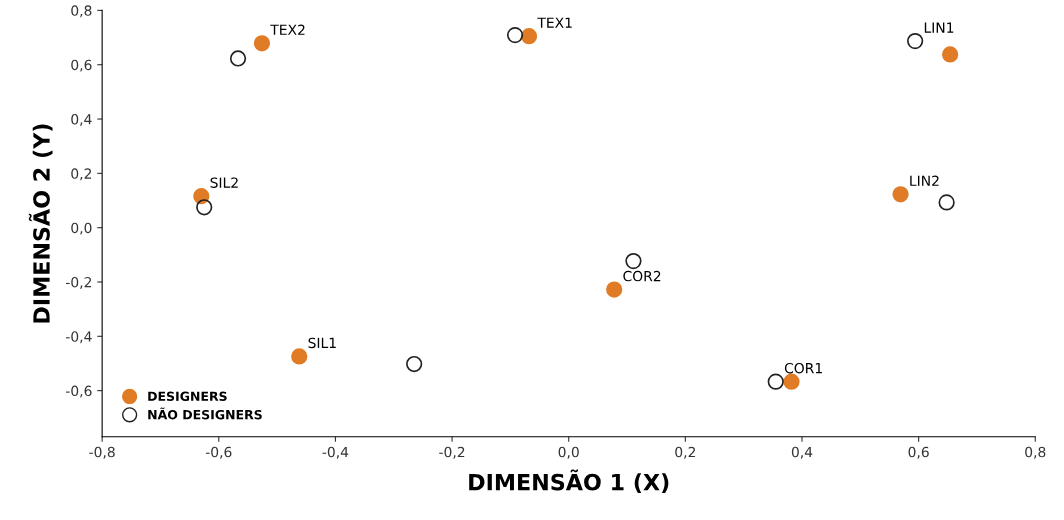 This screenshot has width=1064, height=520. I want to click on annotation: TEX1, so click(554, 22).